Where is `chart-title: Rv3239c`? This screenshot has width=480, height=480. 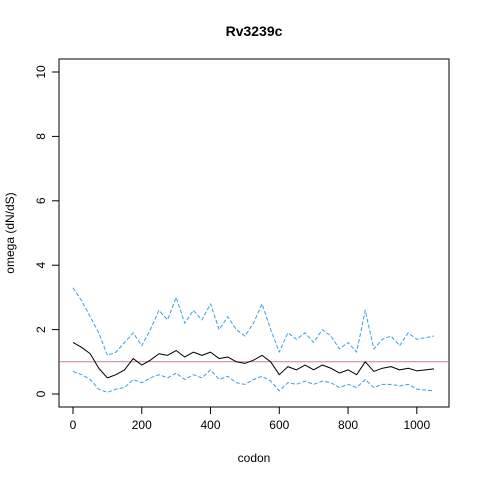
chart-title: Rv3239c is located at coordinates (254, 31).